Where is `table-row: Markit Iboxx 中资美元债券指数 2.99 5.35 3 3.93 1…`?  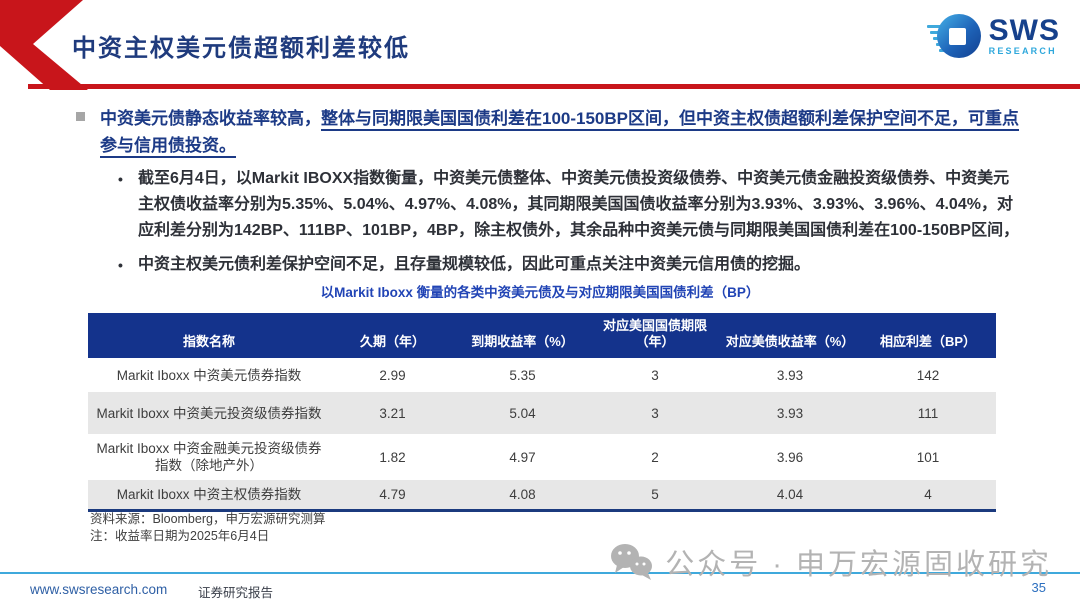 table-row: Markit Iboxx 中资美元债券指数 2.99 5.35 3 3.93 1… is located at coordinates (542, 375).